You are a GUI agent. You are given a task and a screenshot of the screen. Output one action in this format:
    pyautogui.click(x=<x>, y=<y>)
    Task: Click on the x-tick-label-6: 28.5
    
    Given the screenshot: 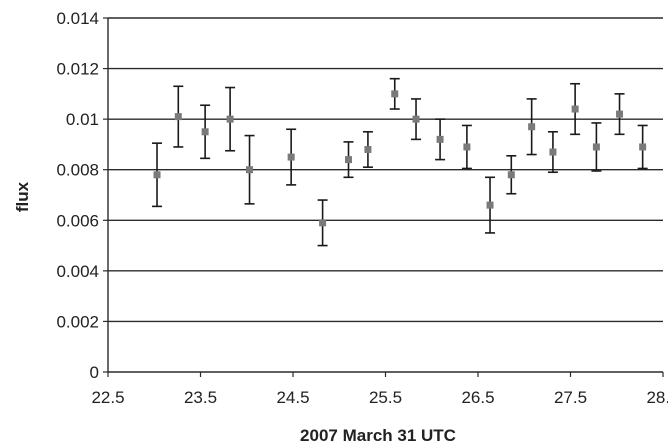 What is the action you would take?
    pyautogui.click(x=657, y=397)
    